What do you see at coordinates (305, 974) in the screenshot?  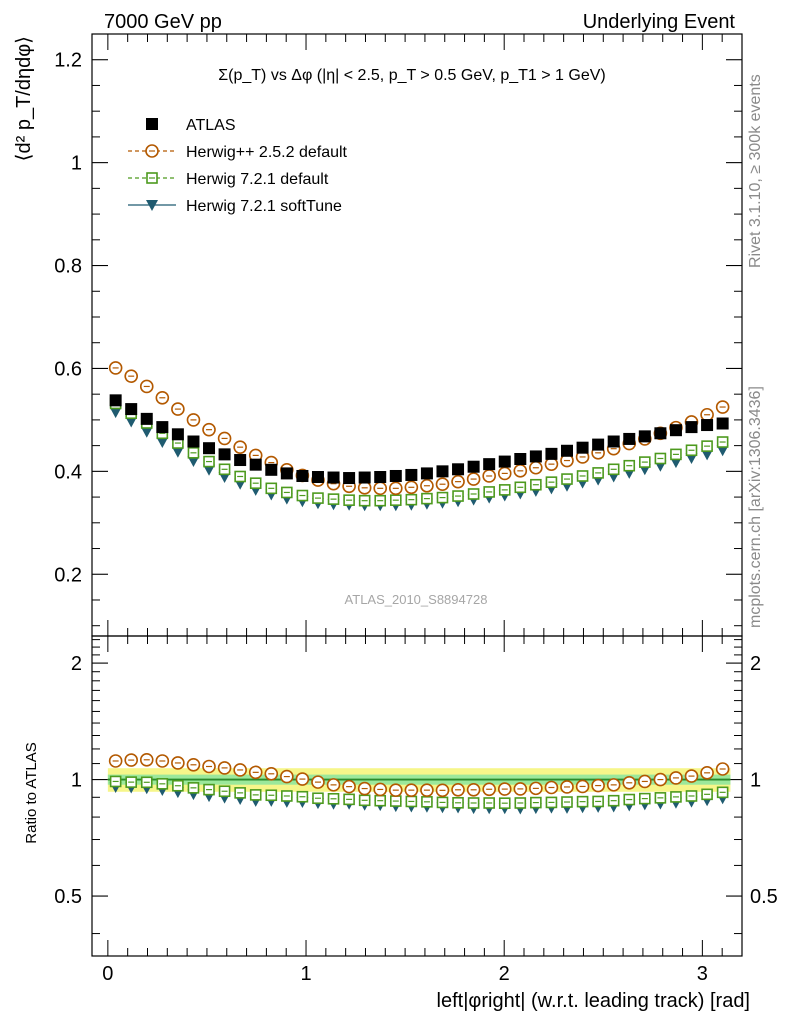 I see `x-tick-label: 1` at bounding box center [305, 974].